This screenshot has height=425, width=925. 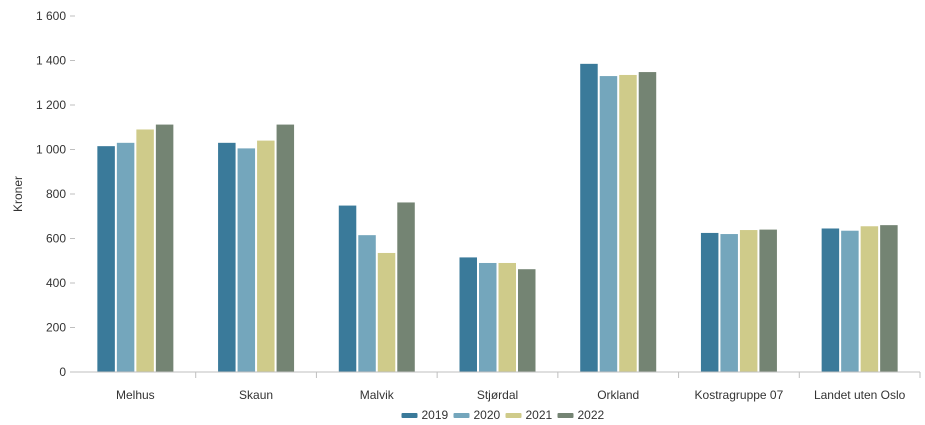 I want to click on x-tick-label: Stjørdal, so click(x=497, y=395).